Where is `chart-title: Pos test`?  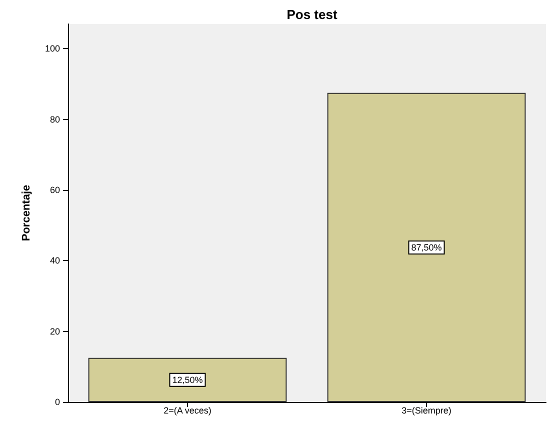 chart-title: Pos test is located at coordinates (312, 14).